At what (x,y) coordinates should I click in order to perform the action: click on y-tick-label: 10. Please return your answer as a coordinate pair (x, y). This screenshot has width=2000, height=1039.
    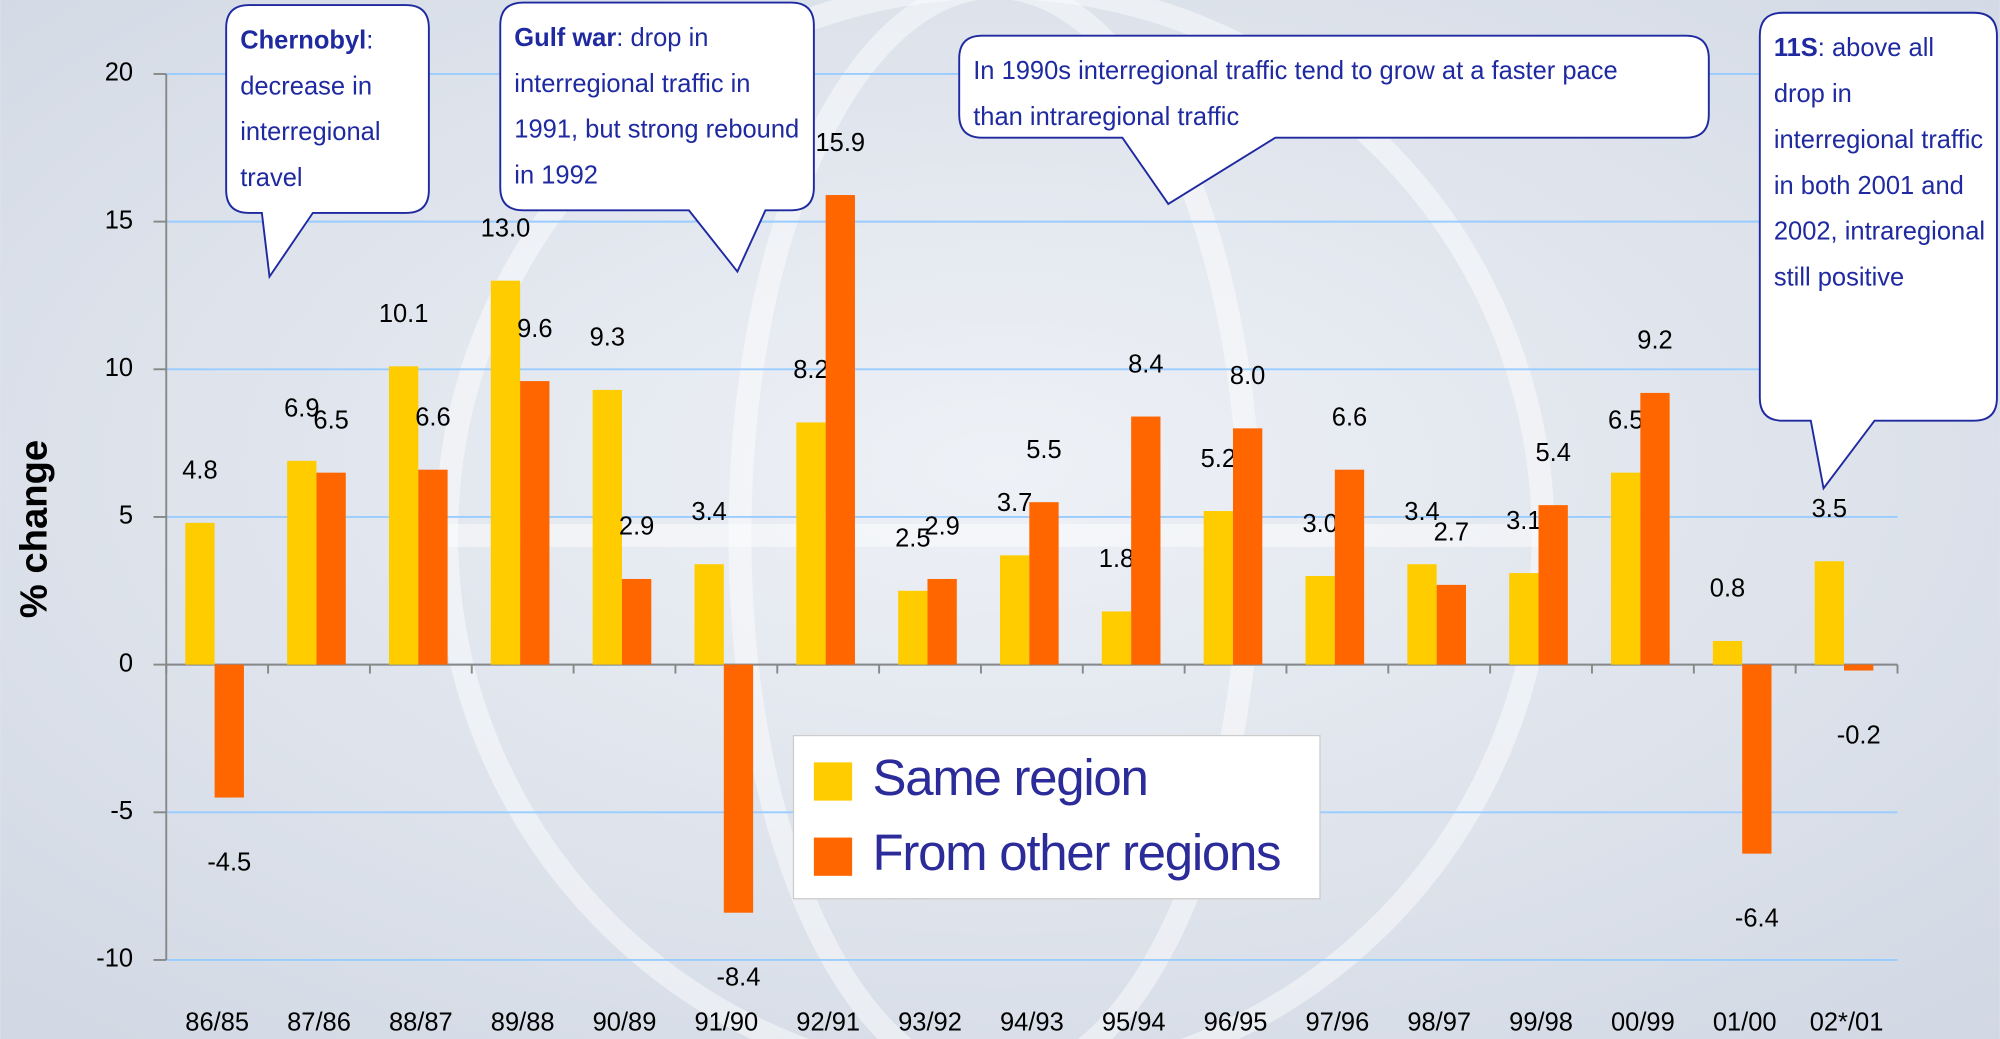
    Looking at the image, I should click on (119, 368).